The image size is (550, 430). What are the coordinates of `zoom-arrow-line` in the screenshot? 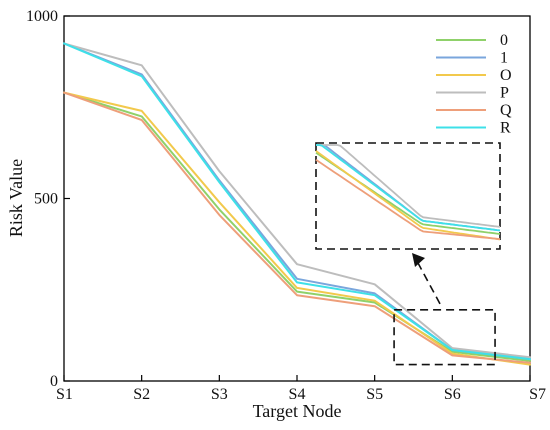 It's located at (429, 283).